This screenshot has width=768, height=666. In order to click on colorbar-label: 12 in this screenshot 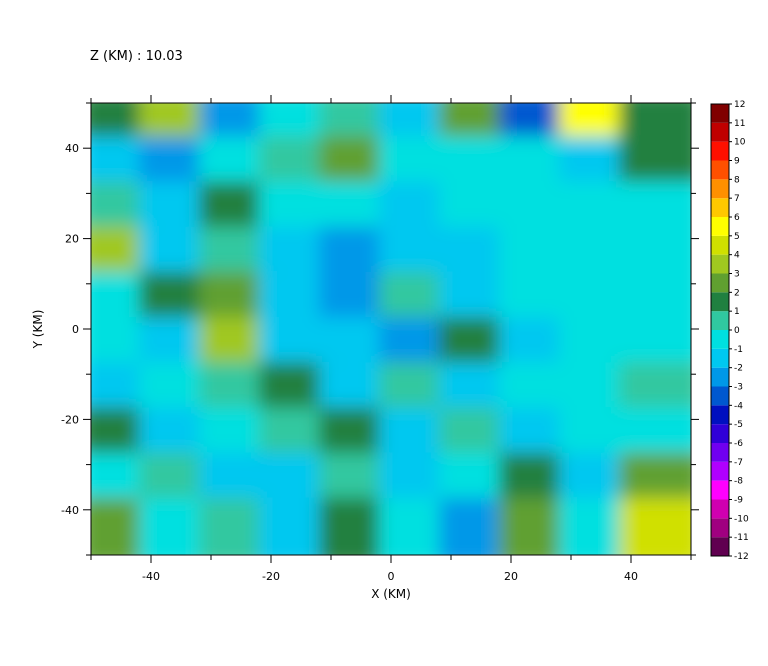, I will do `click(739, 105)`.